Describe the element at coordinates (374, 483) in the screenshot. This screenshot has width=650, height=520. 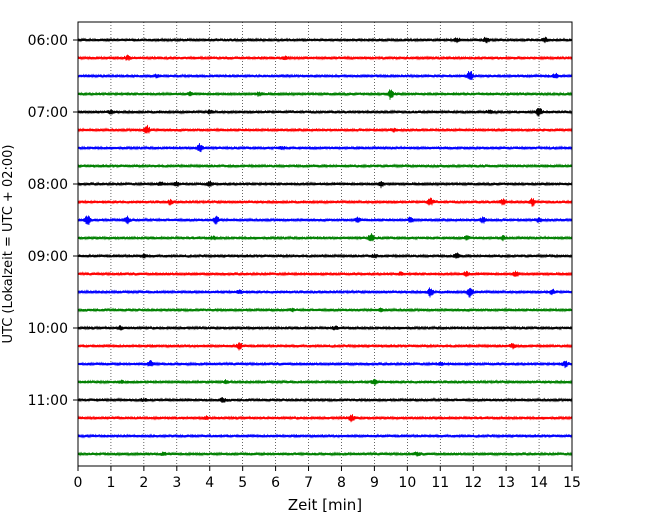
I see `x-tick-label: 9` at that location.